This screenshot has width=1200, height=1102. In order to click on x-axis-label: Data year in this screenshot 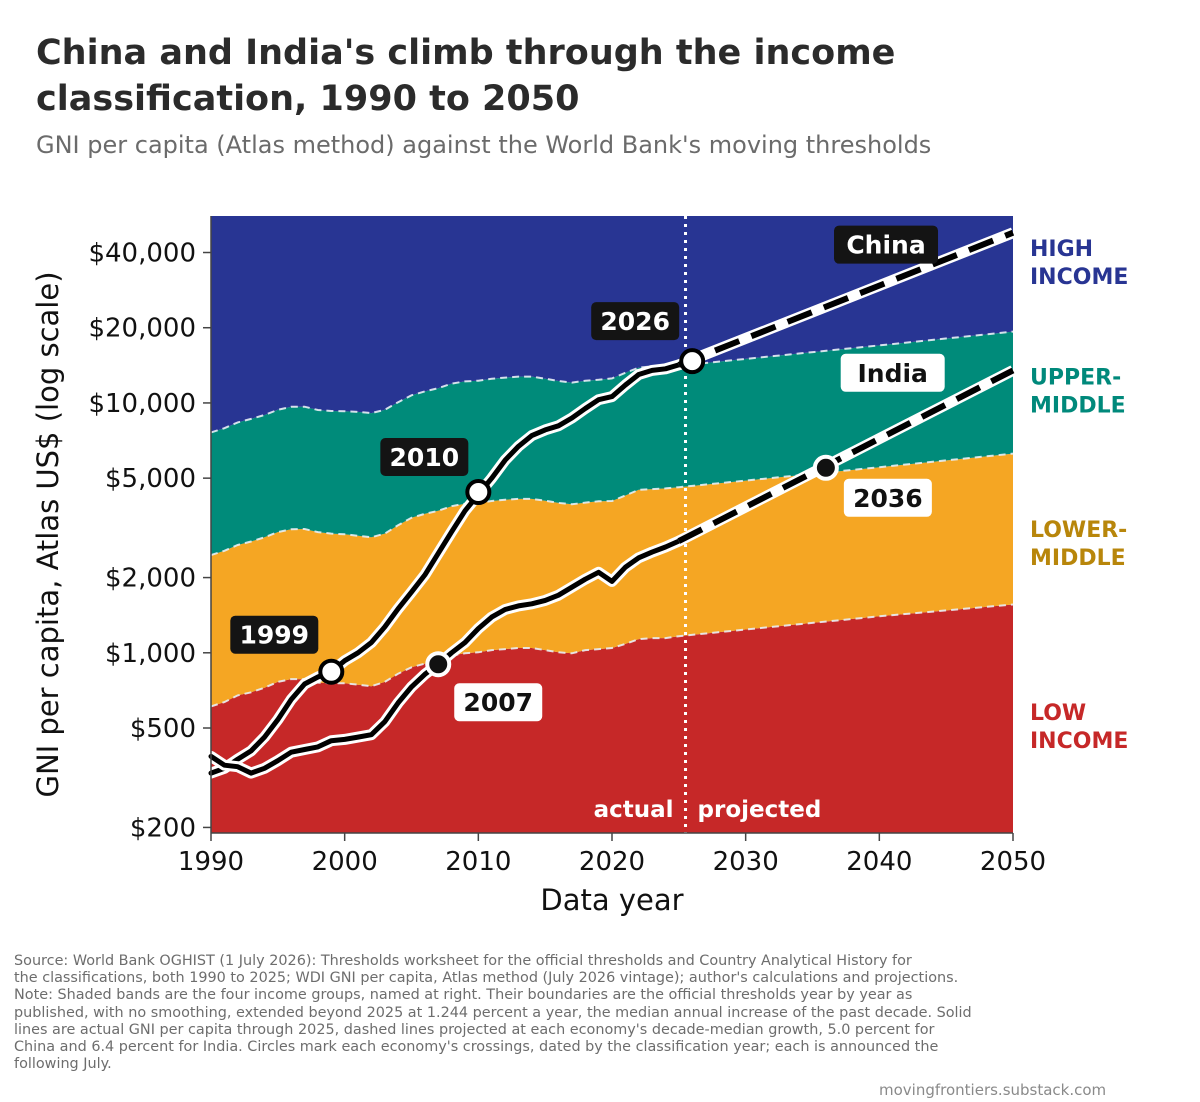, I will do `click(611, 900)`.